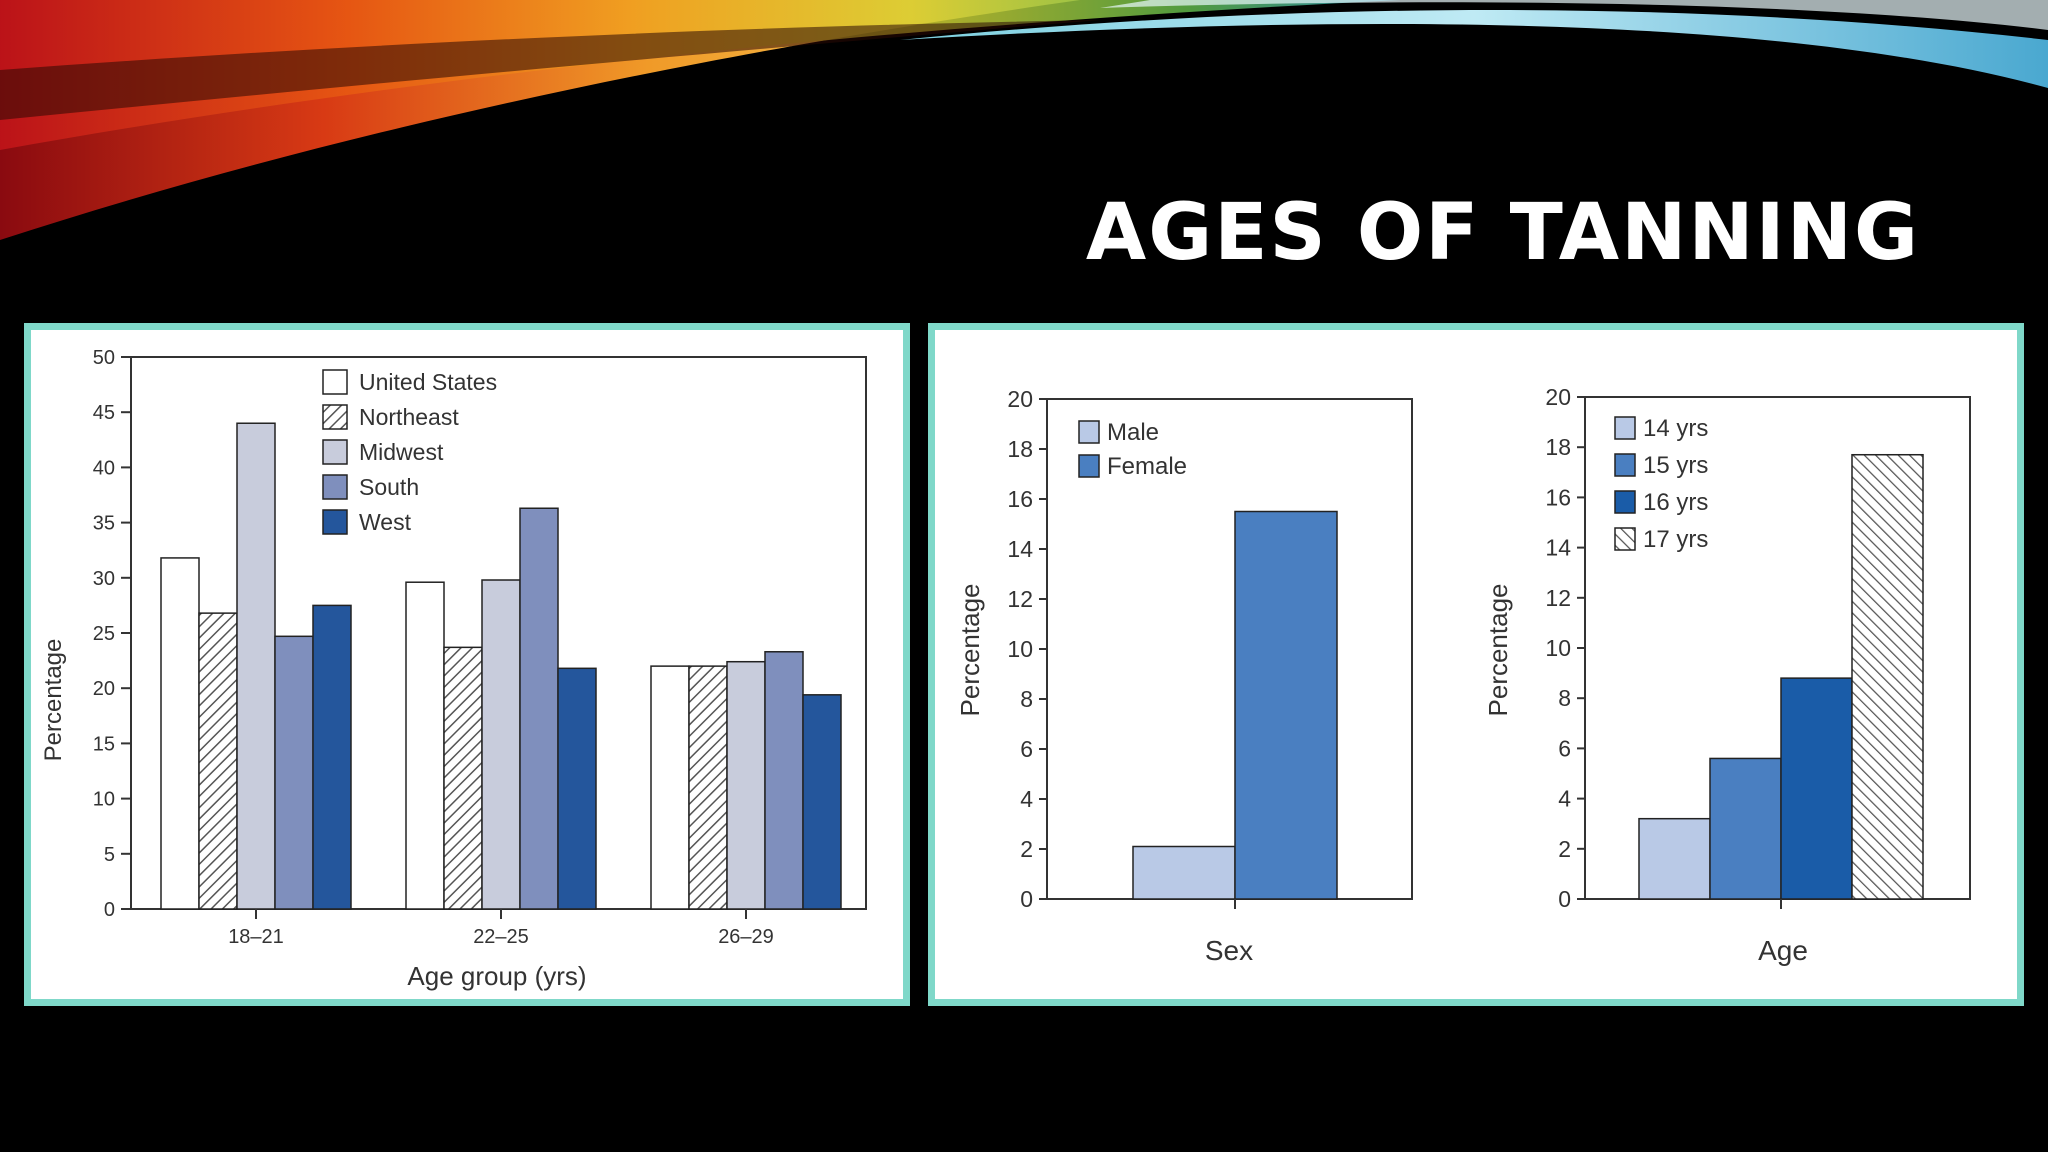  I want to click on y-tick-label: 5, so click(109, 855).